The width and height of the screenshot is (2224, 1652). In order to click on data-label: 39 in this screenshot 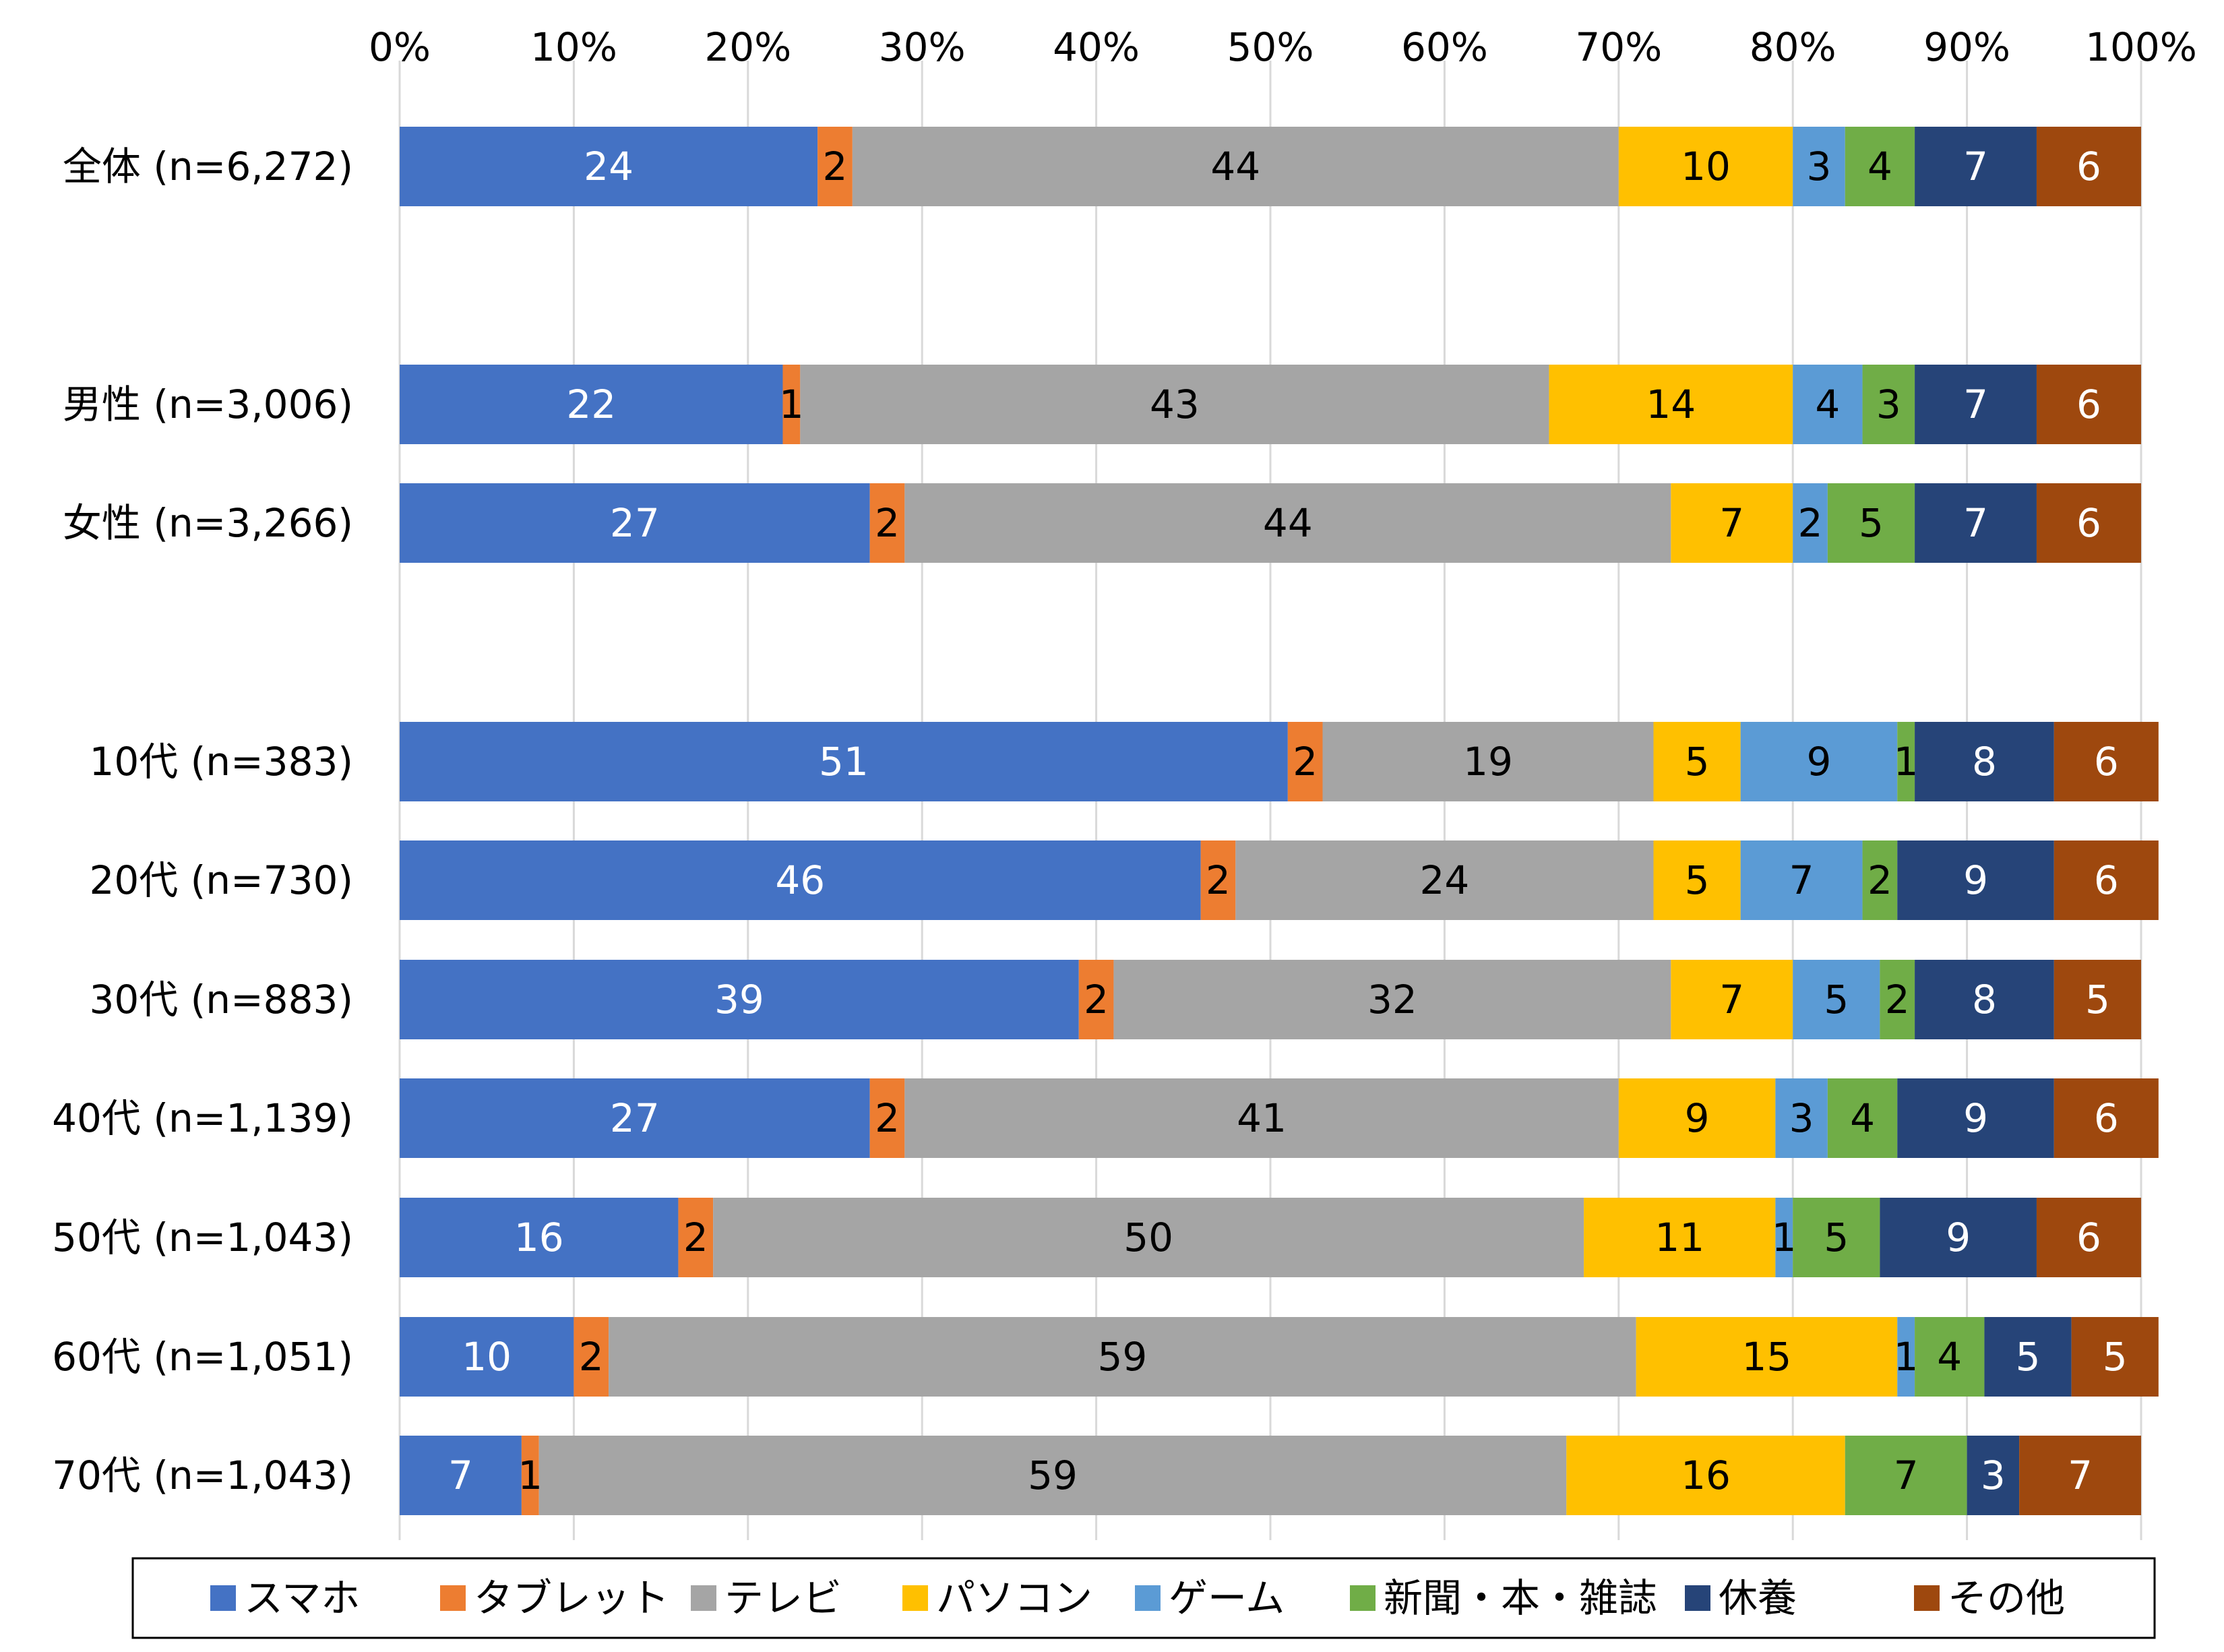, I will do `click(739, 1000)`.